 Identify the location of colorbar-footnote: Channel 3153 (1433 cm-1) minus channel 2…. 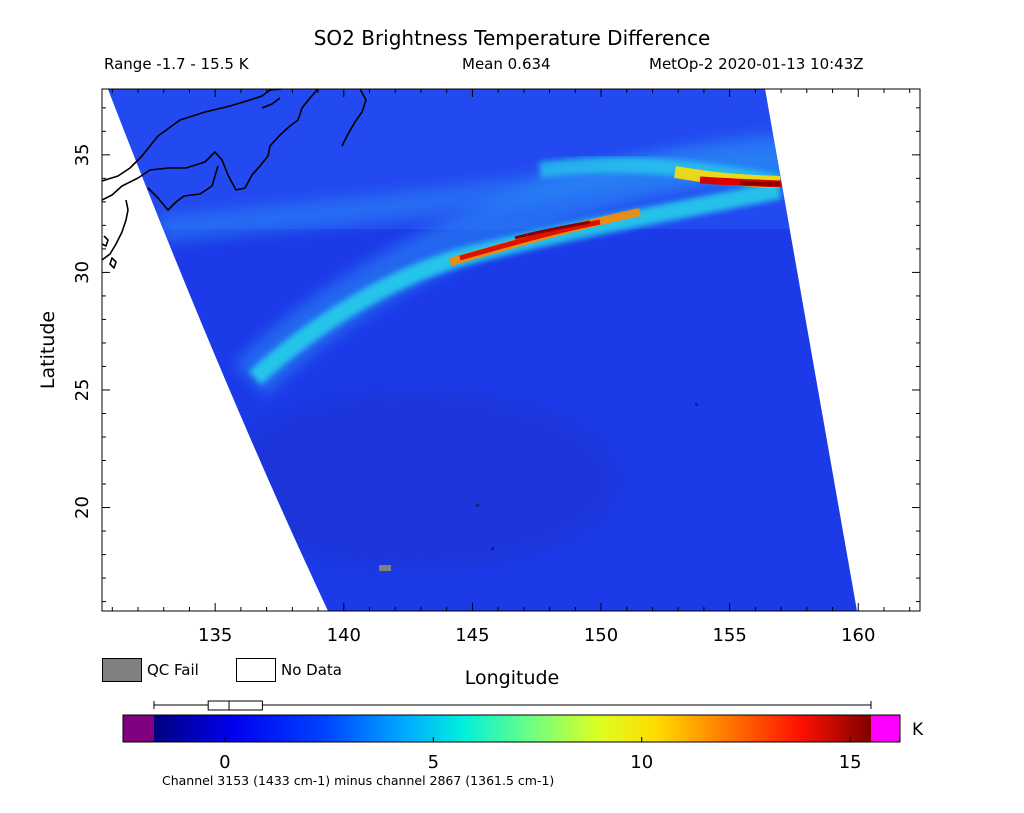
(358, 780).